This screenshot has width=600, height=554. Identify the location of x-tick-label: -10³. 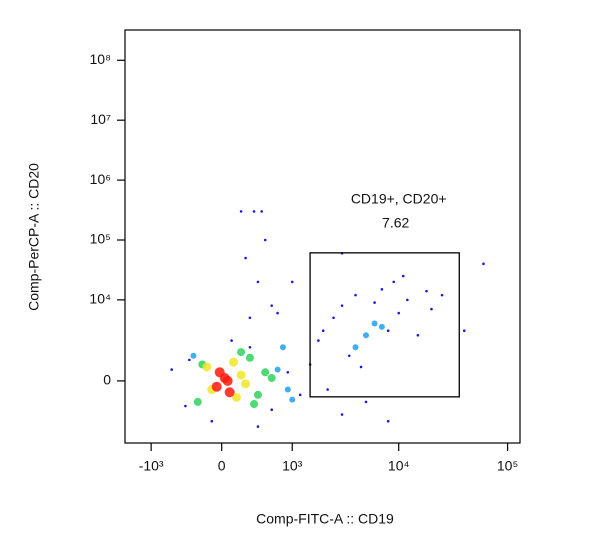
(151, 466).